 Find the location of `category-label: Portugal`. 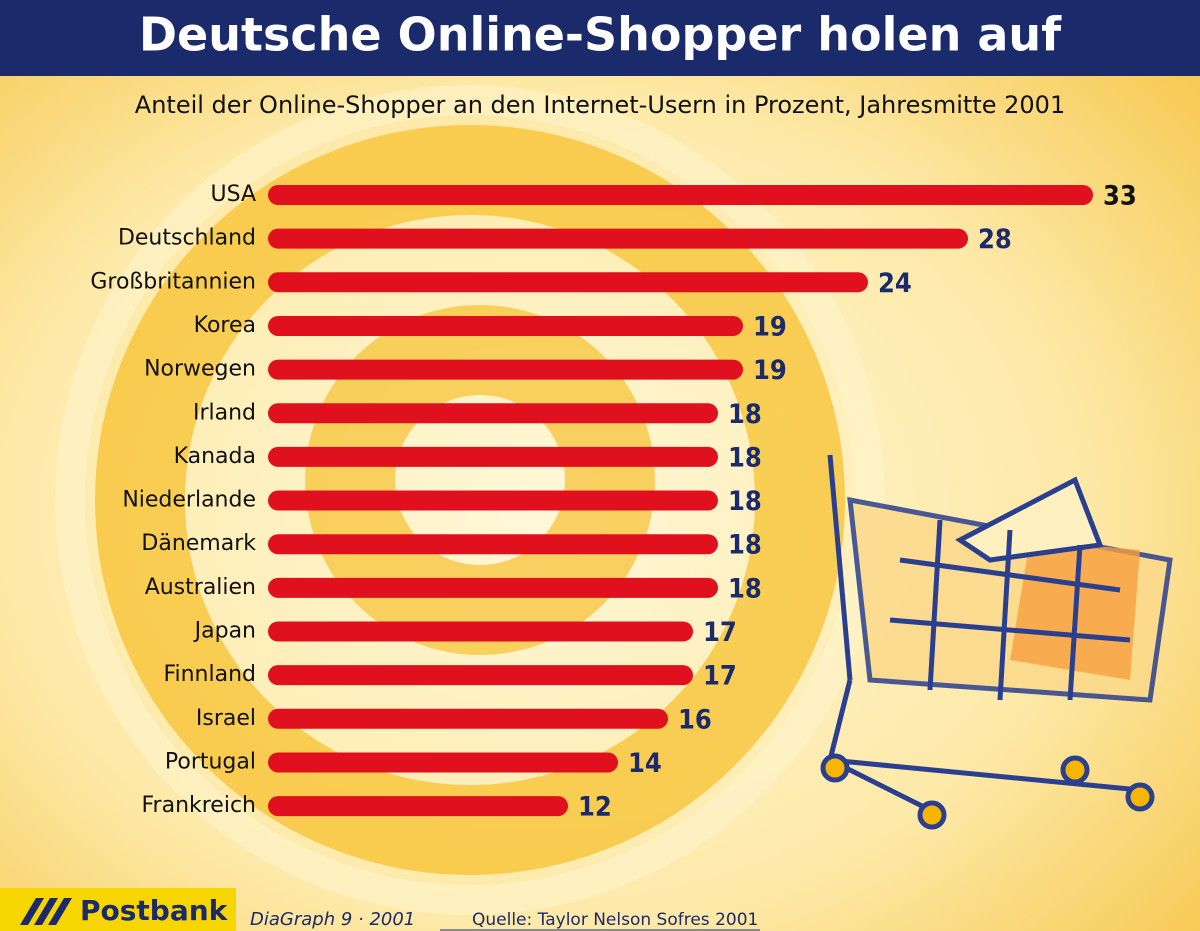

category-label: Portugal is located at coordinates (210, 761).